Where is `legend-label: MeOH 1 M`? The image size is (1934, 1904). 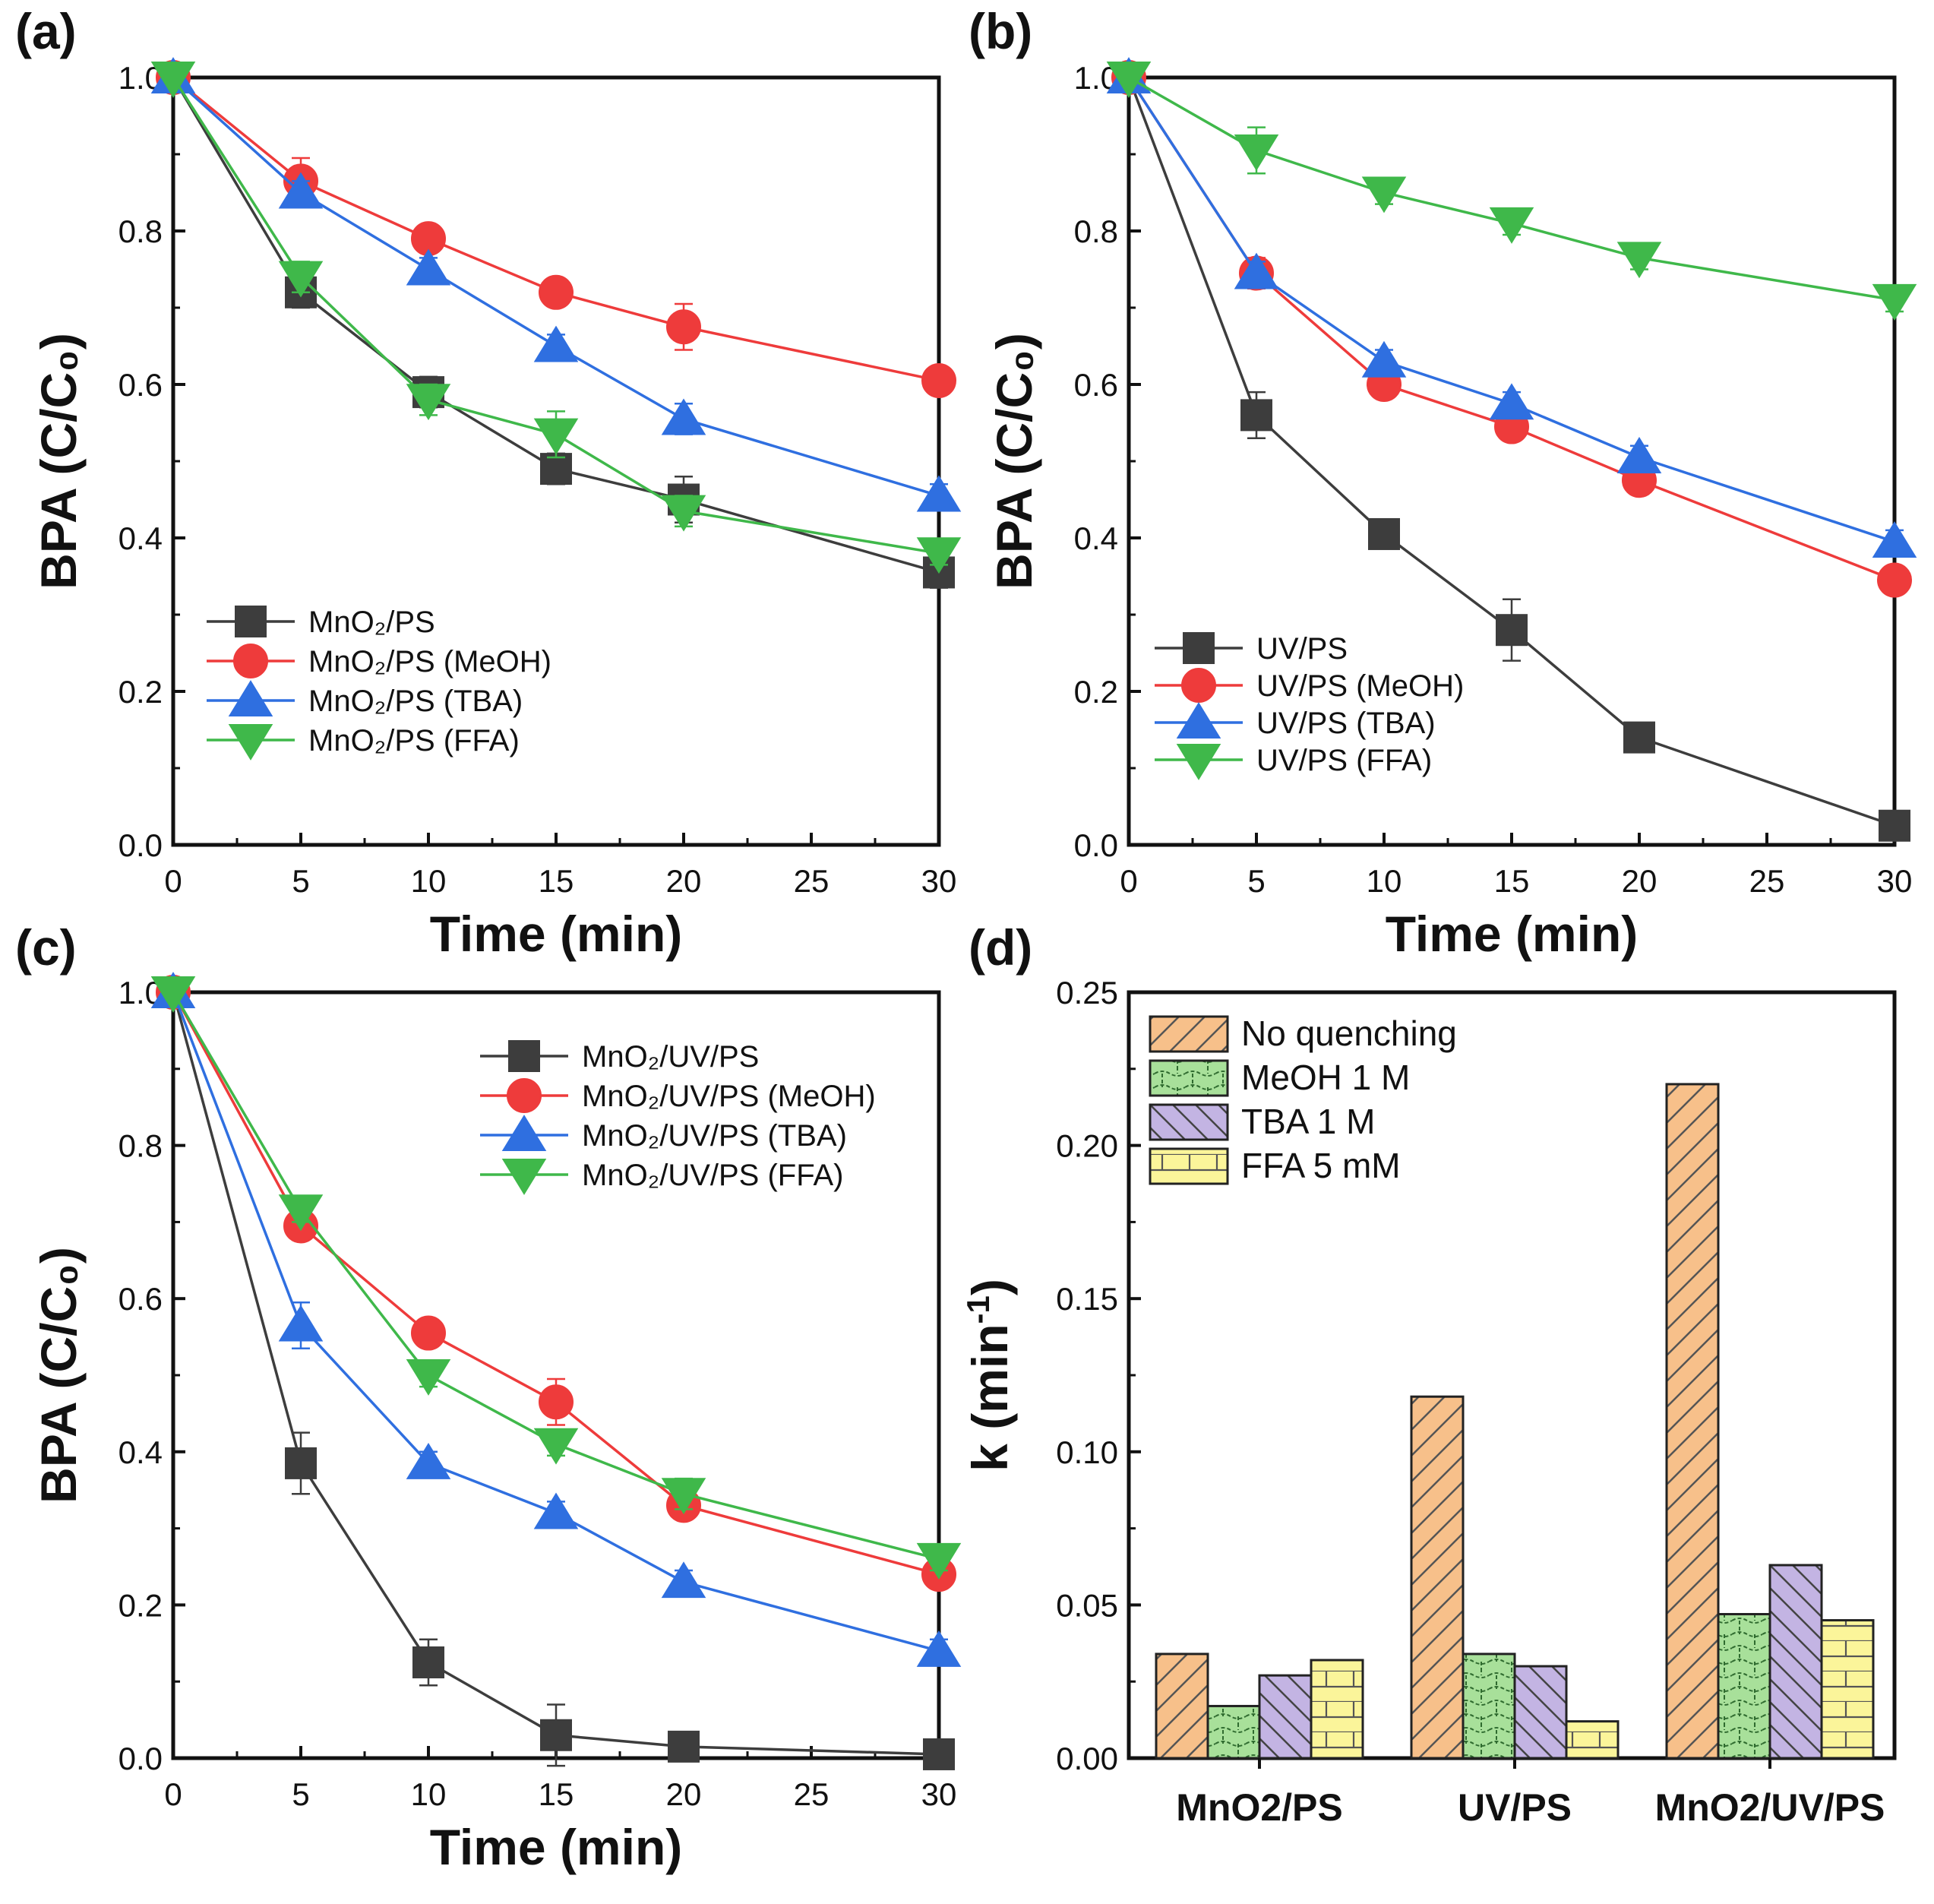
legend-label: MeOH 1 M is located at coordinates (1325, 1077).